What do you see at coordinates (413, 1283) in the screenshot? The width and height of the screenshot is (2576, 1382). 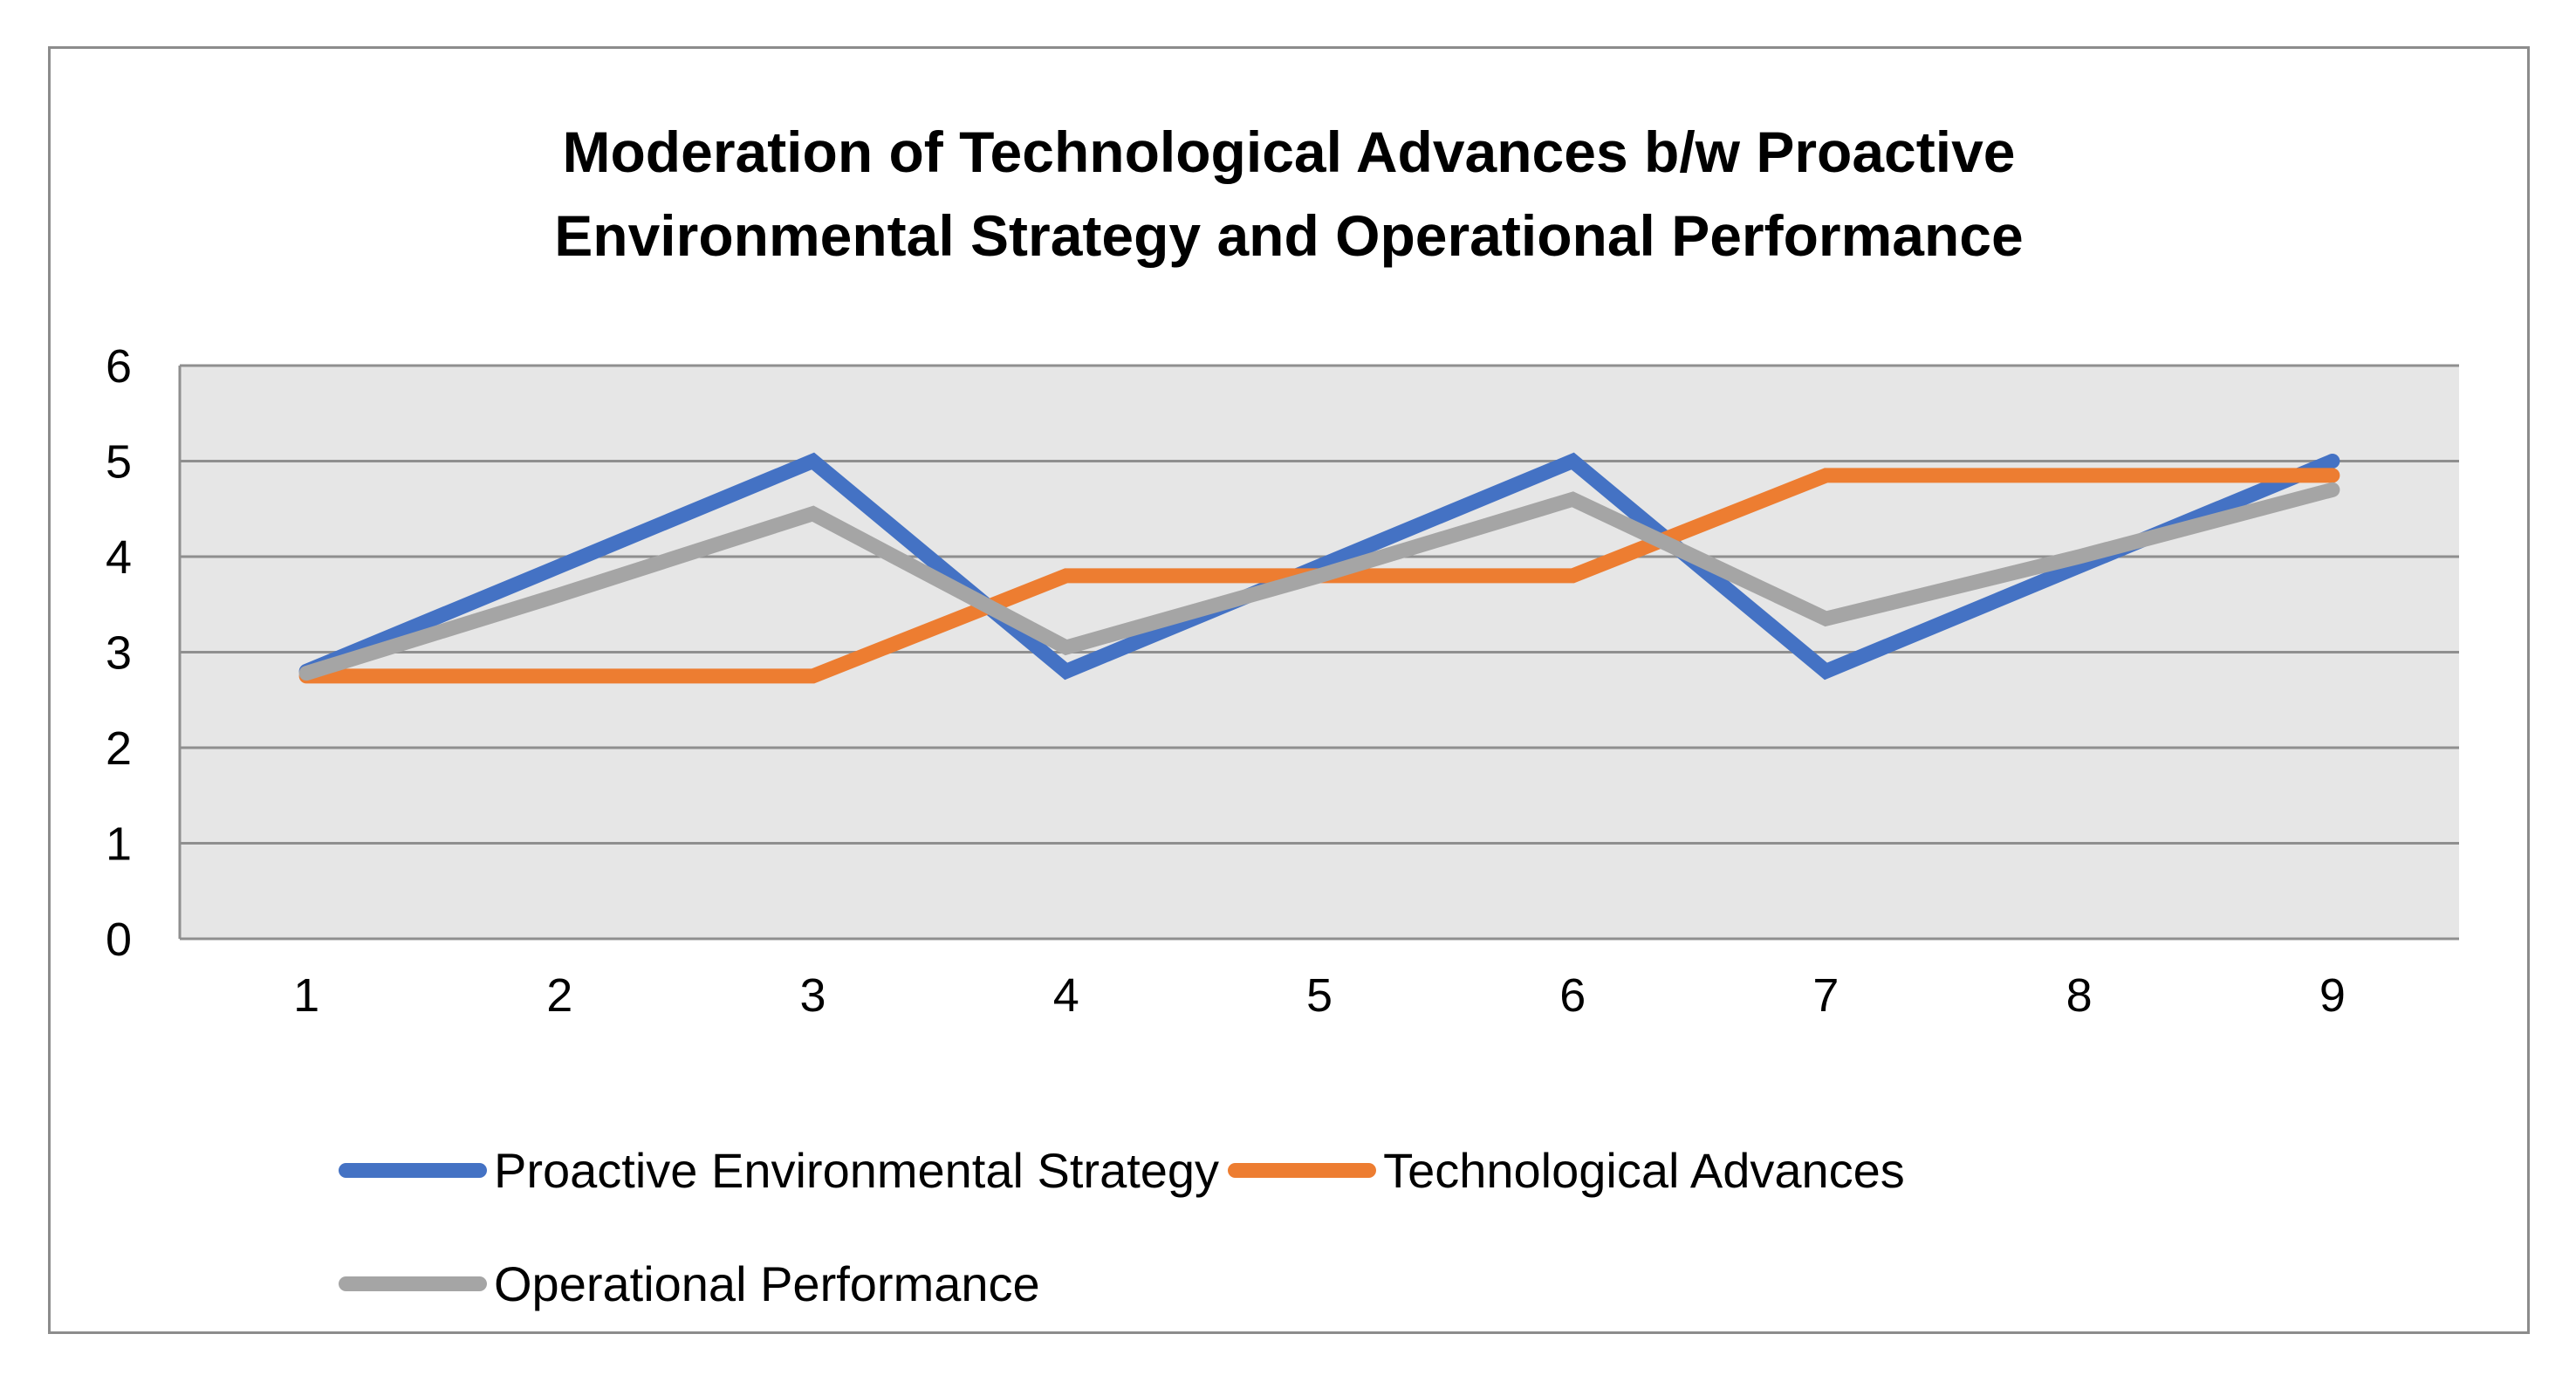 I see `legend-swatch-operational` at bounding box center [413, 1283].